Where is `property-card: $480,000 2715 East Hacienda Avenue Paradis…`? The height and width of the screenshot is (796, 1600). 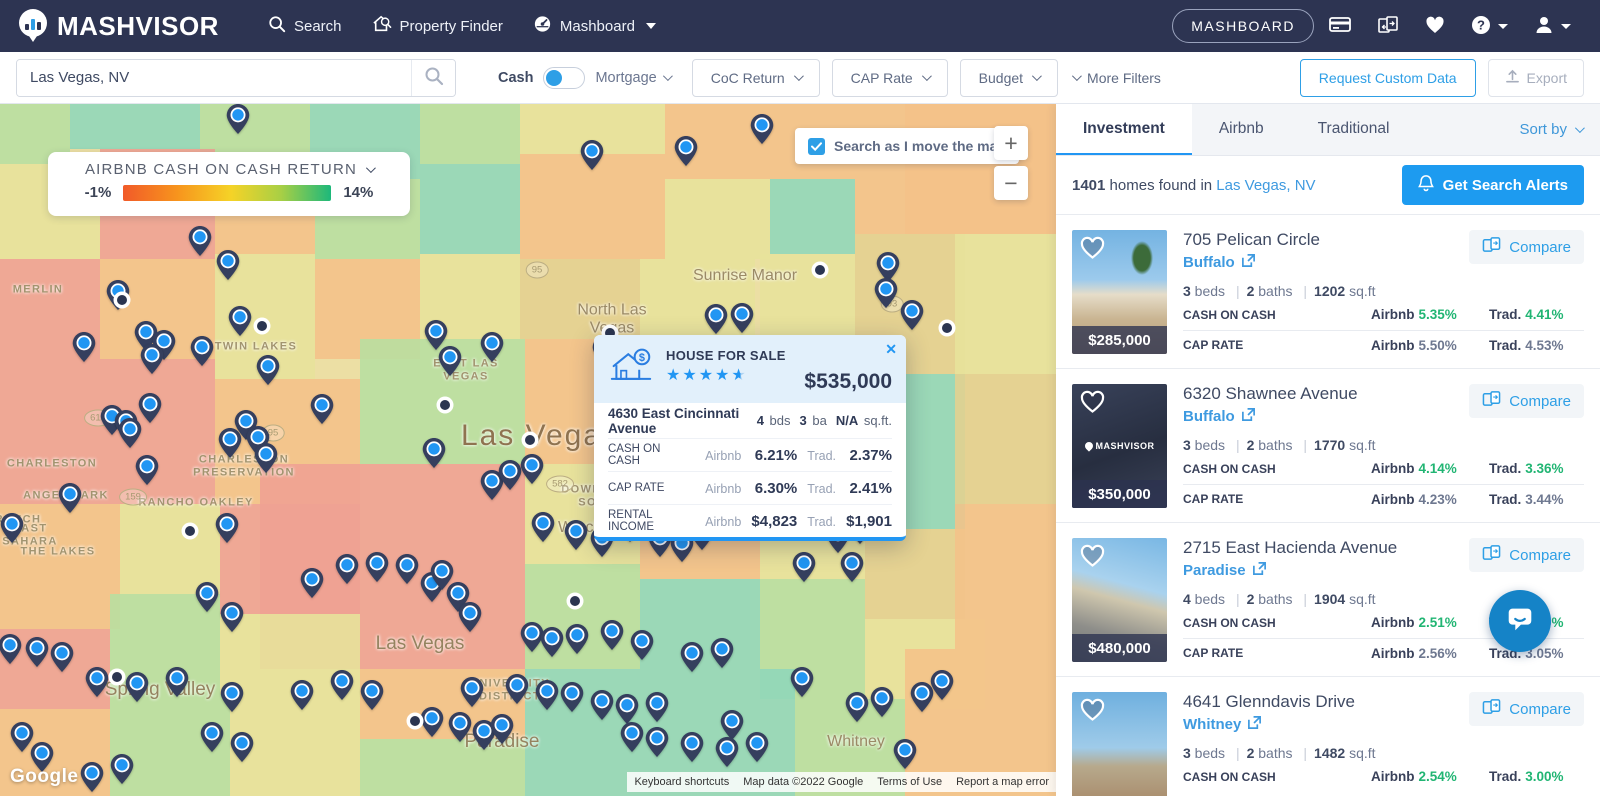
property-card: $480,000 2715 East Hacienda Avenue Paradis… is located at coordinates (1328, 599).